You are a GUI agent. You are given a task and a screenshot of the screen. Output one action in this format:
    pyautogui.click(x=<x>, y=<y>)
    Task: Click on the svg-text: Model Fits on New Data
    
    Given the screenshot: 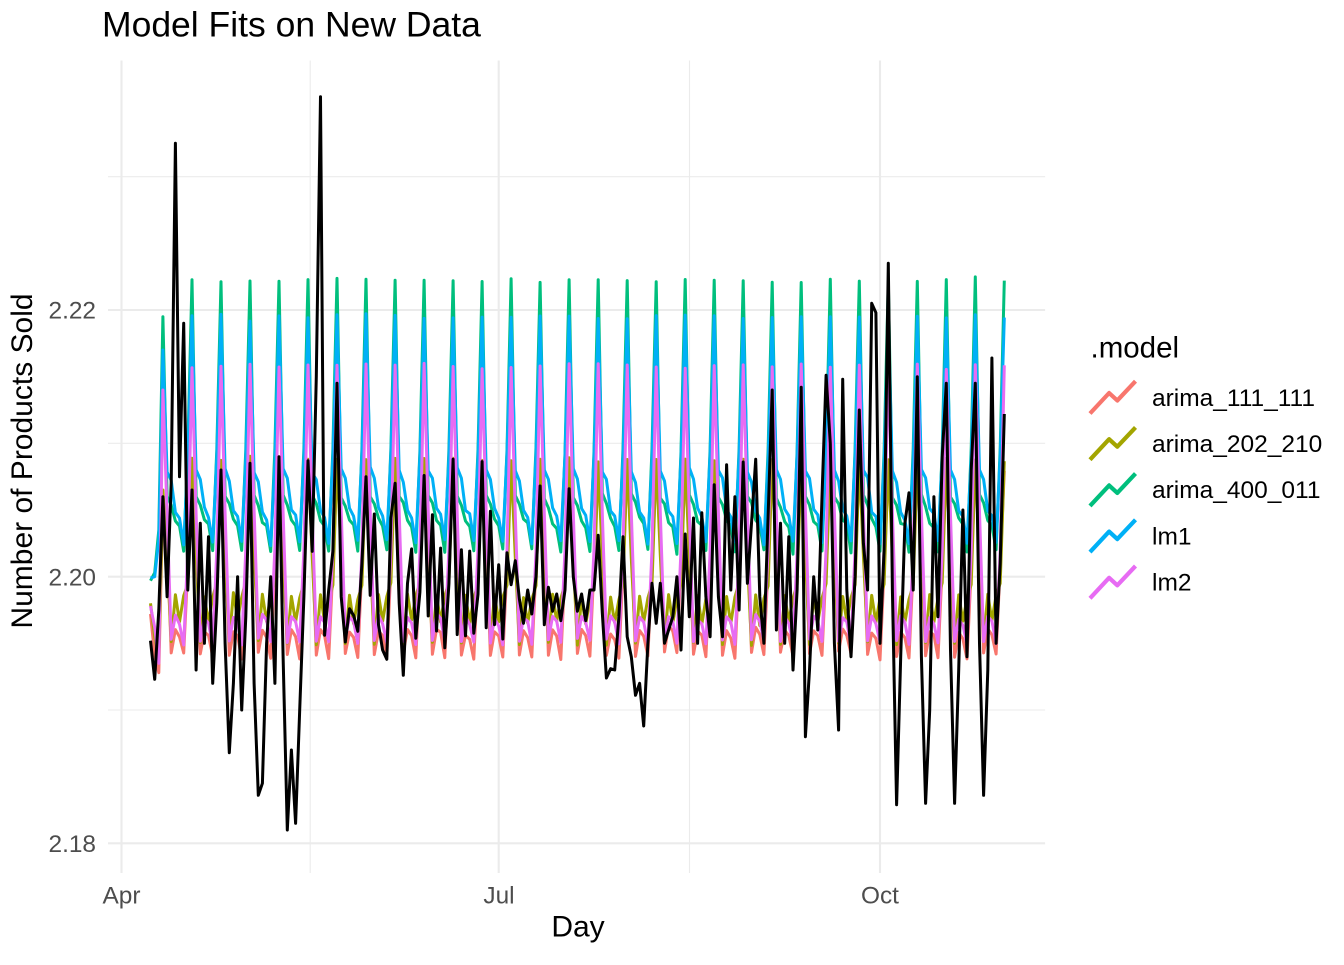 What is the action you would take?
    pyautogui.click(x=291, y=25)
    